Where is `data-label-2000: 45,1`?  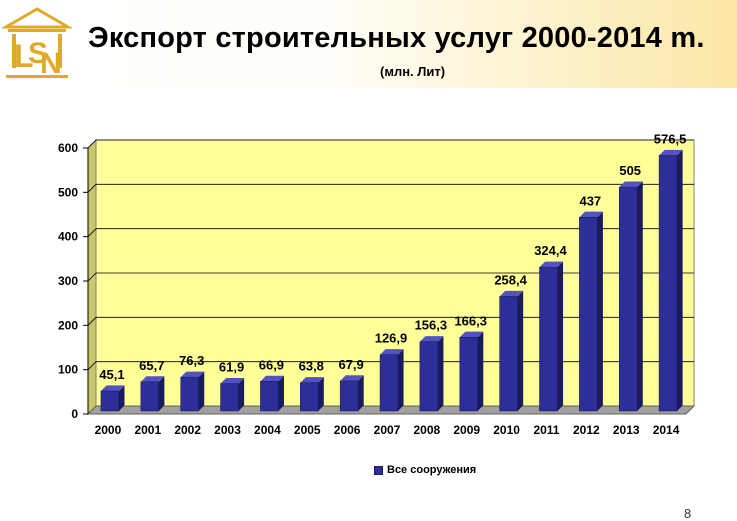
data-label-2000: 45,1 is located at coordinates (111, 374).